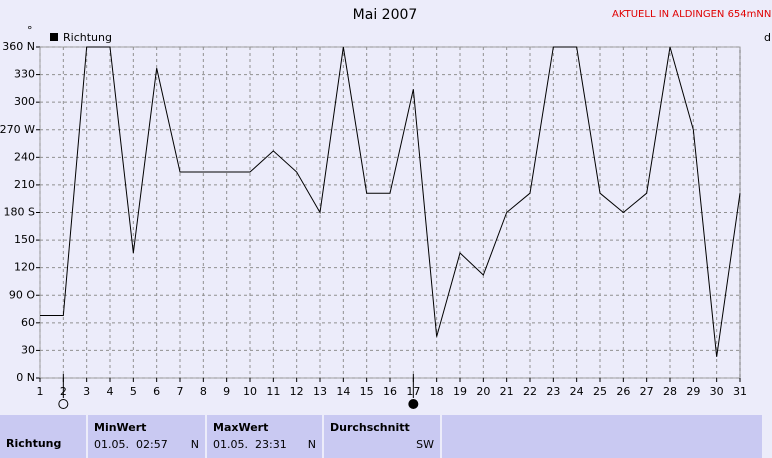 This screenshot has width=772, height=458. Describe the element at coordinates (18, 46) in the screenshot. I see `y-tick-label: 360 N` at that location.